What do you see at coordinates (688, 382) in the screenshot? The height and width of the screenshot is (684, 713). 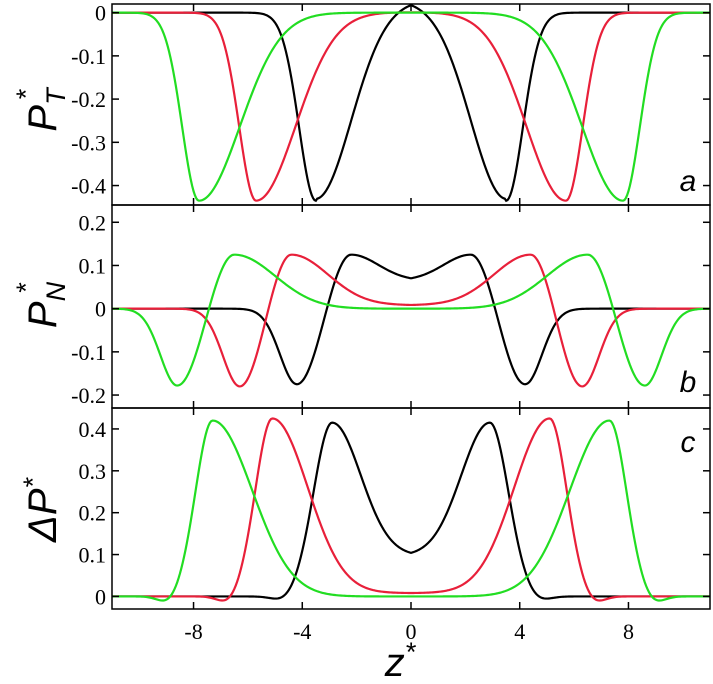 I see `panel-letter-b: b` at bounding box center [688, 382].